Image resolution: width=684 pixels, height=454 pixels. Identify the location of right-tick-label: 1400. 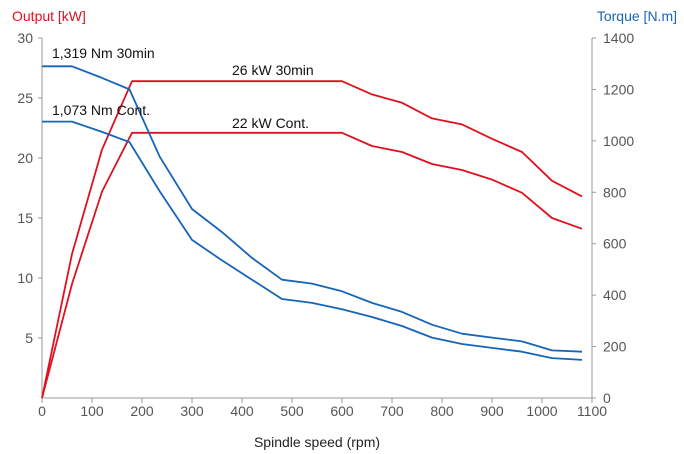
(618, 38).